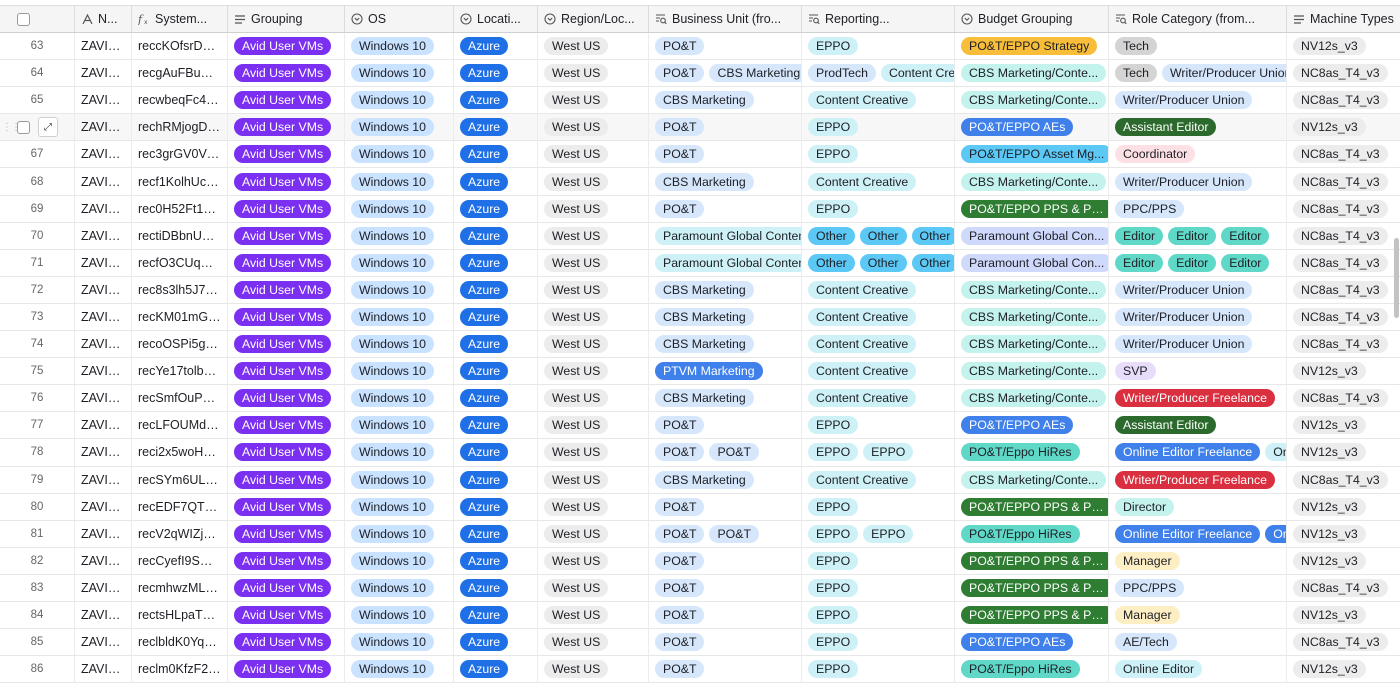 This screenshot has width=1400, height=685. What do you see at coordinates (1198, 46) in the screenshot?
I see `role-category-cell: Tech` at bounding box center [1198, 46].